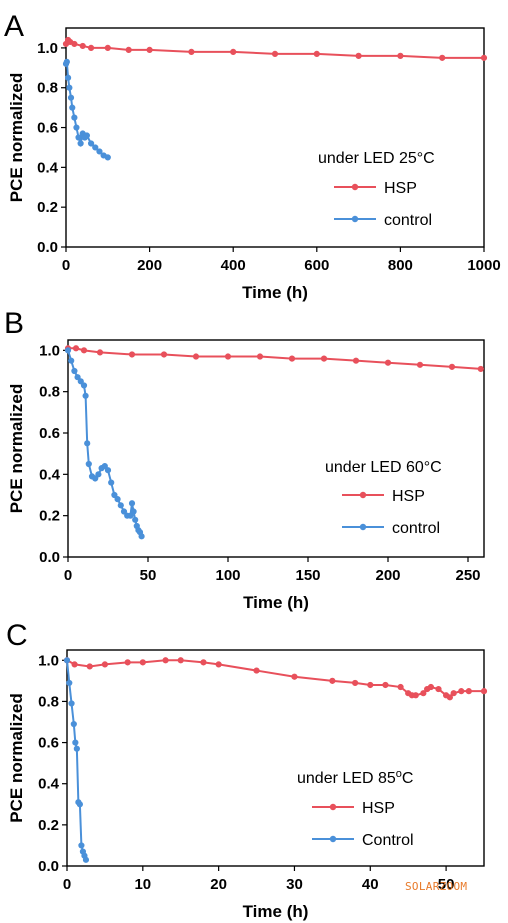  I want to click on panel-label: B, so click(14, 323).